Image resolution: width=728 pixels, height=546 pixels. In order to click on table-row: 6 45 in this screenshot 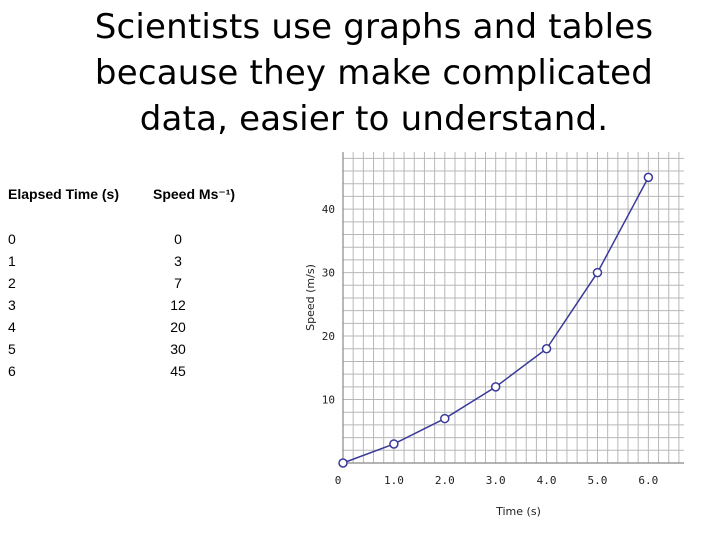, I will do `click(118, 371)`.